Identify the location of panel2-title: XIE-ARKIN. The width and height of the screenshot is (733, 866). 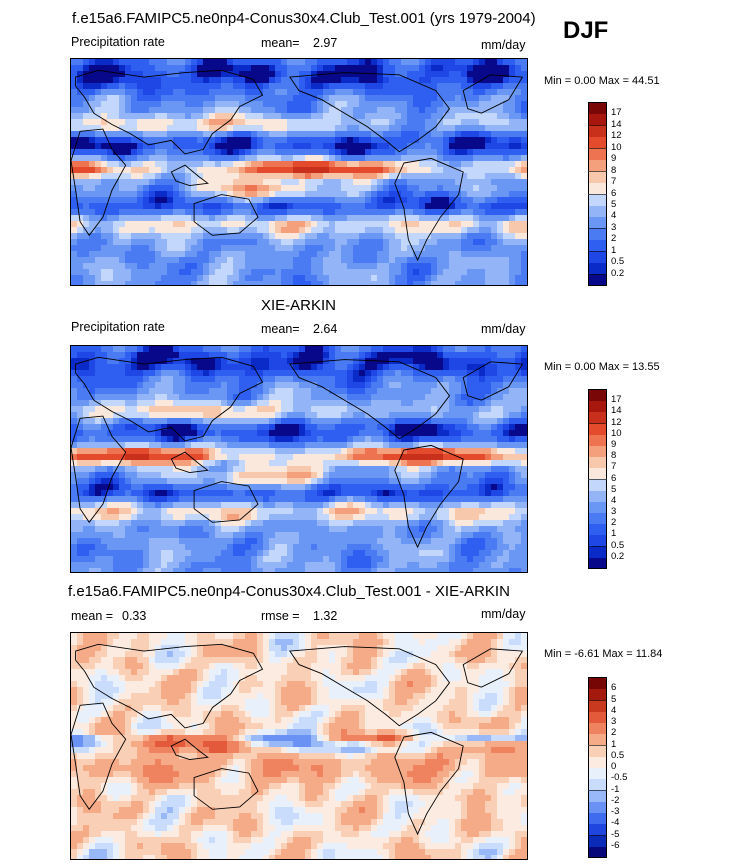
(299, 305).